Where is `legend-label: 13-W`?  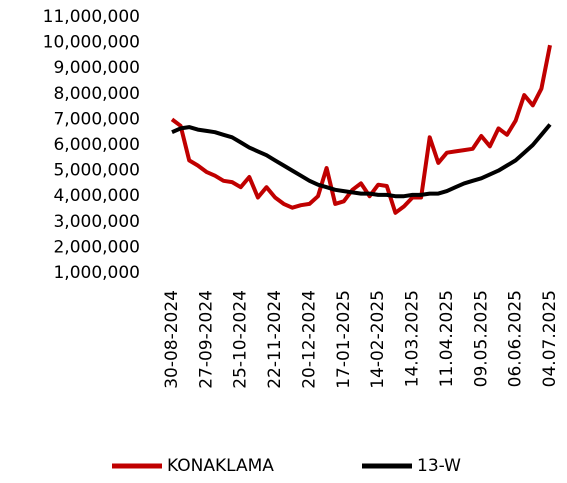
legend-label: 13-W is located at coordinates (439, 466).